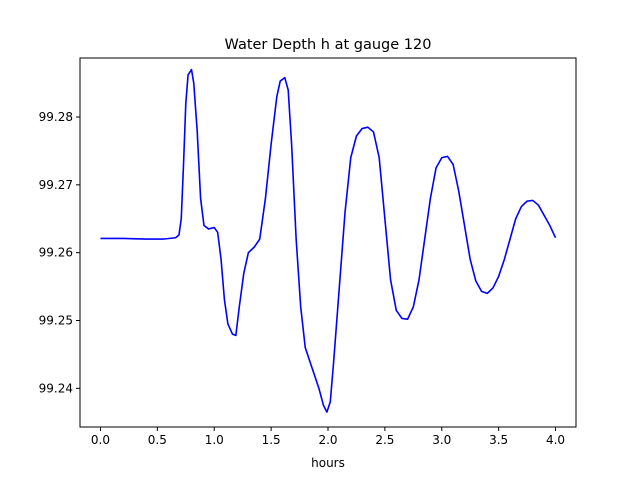  I want to click on x-tick-label: 1.5, so click(271, 440).